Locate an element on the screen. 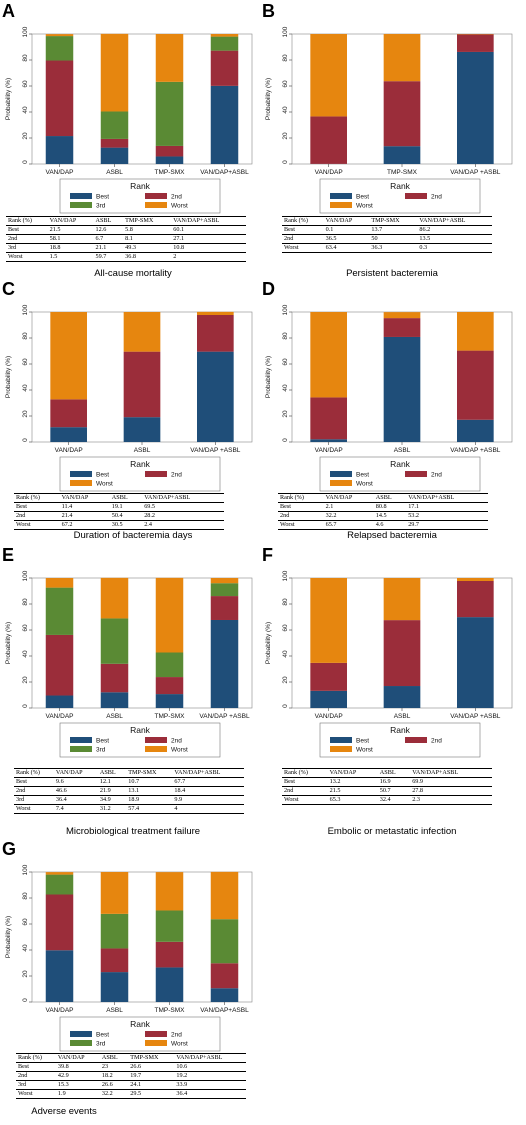  y-tick-label: 0 is located at coordinates (25, 162).